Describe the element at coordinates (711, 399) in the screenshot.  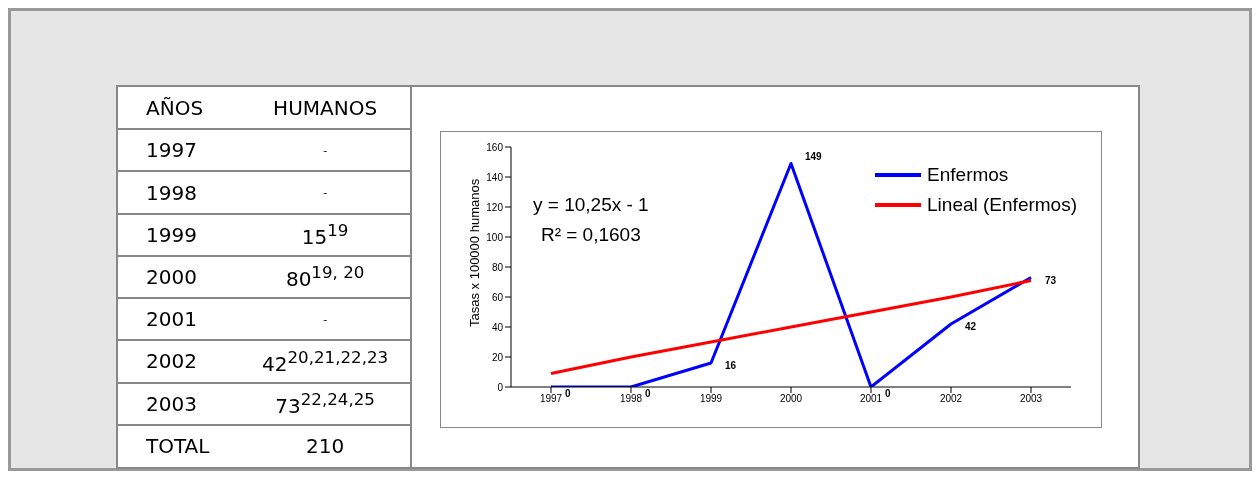
I see `x-tick-label: 1999` at that location.